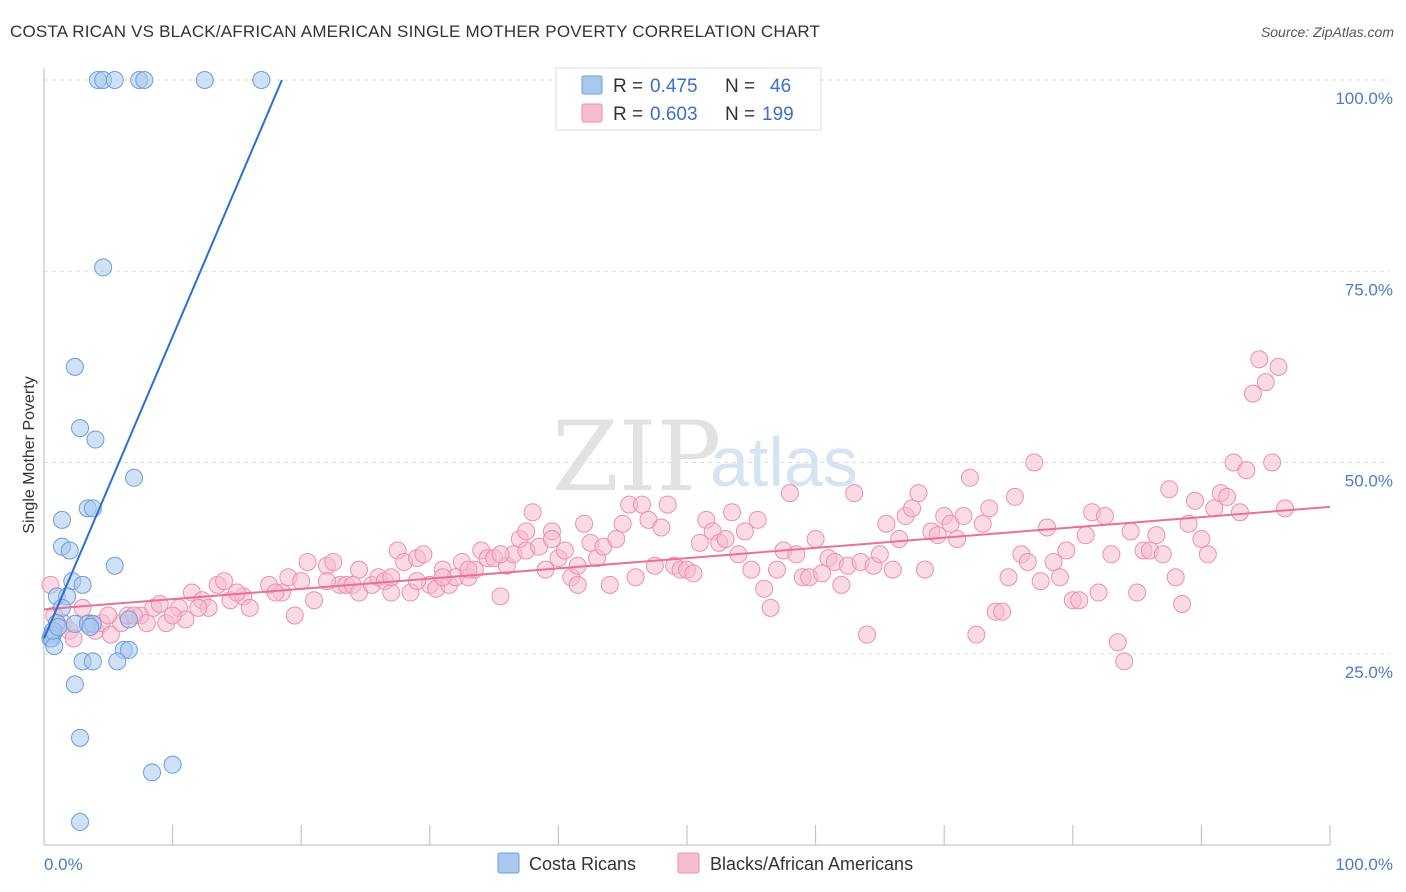 The width and height of the screenshot is (1406, 892). Describe the element at coordinates (688, 99) in the screenshot. I see `legend: R = 0.475 N = 46 R = 0.603 N = 199` at that location.